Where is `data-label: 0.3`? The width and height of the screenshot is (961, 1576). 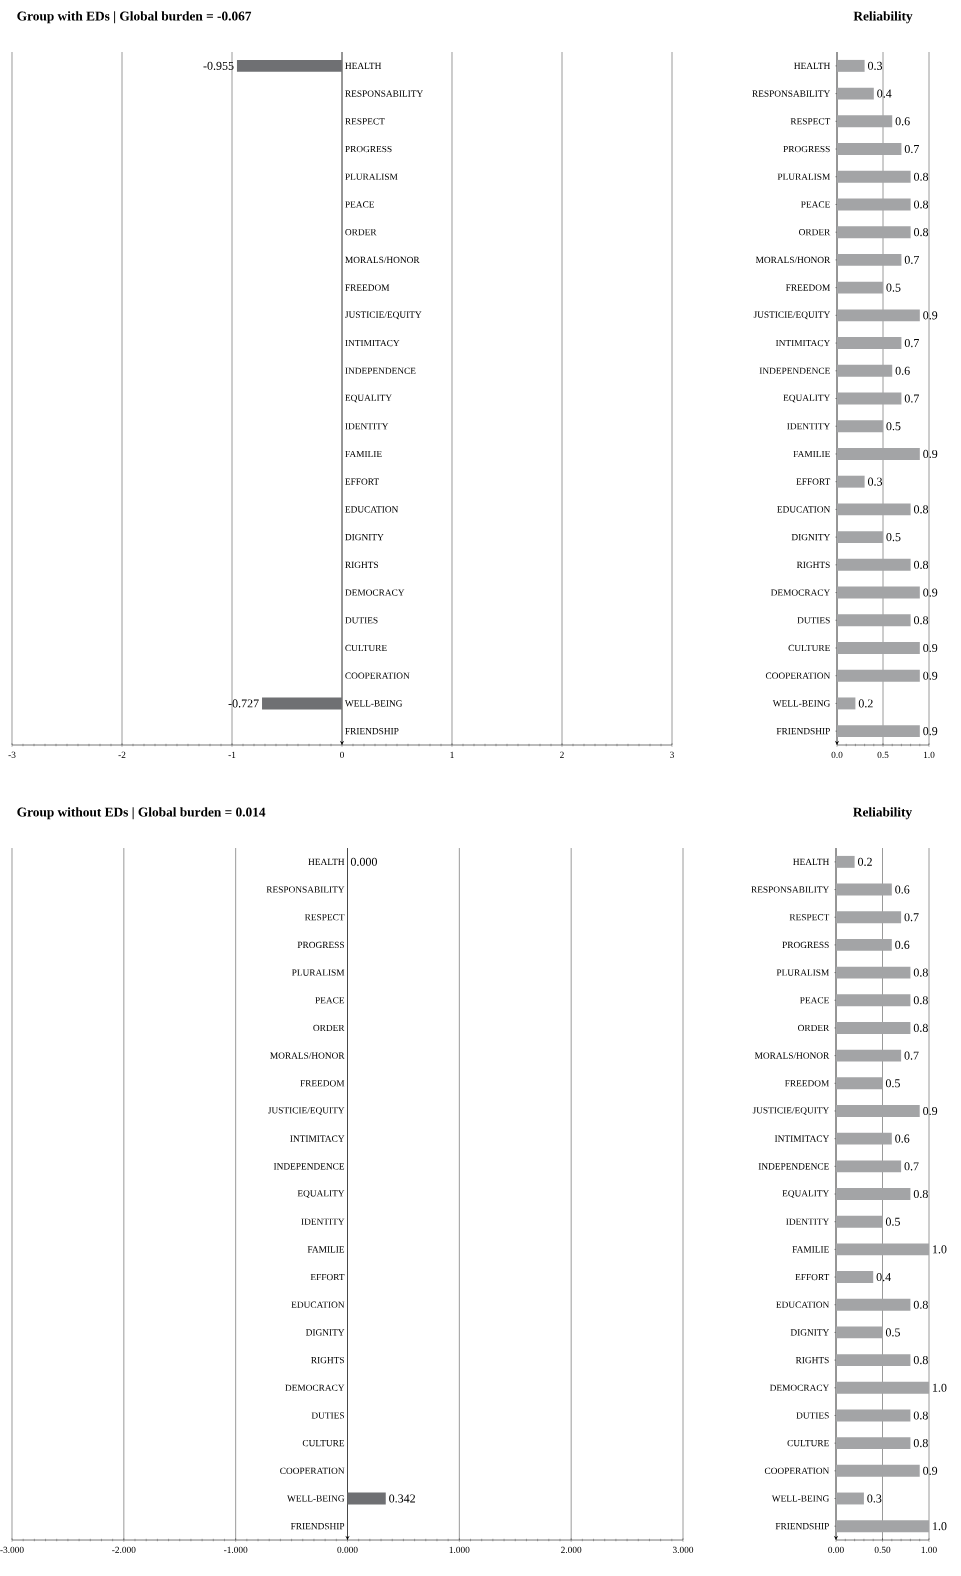 data-label: 0.3 is located at coordinates (875, 65).